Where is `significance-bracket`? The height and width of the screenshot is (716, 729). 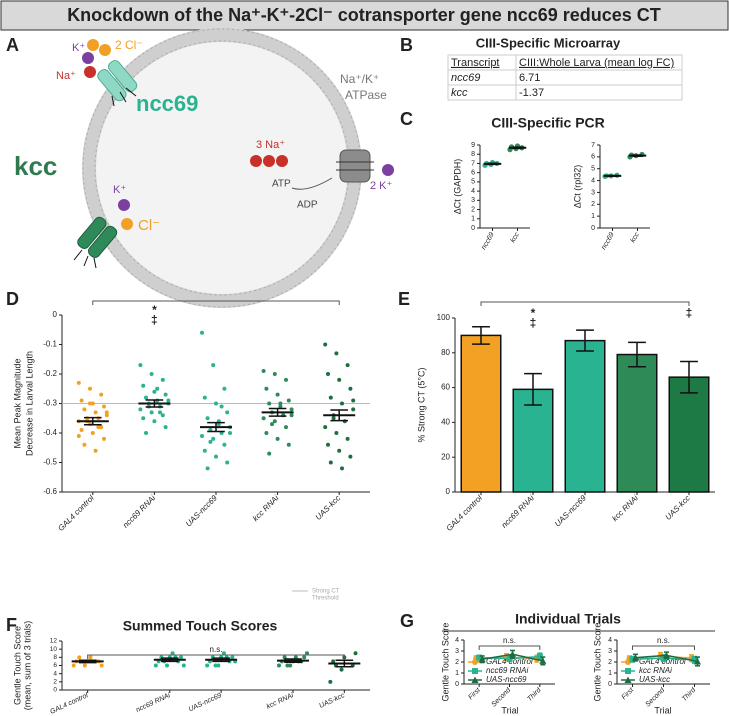 significance-bracket is located at coordinates (663, 647).